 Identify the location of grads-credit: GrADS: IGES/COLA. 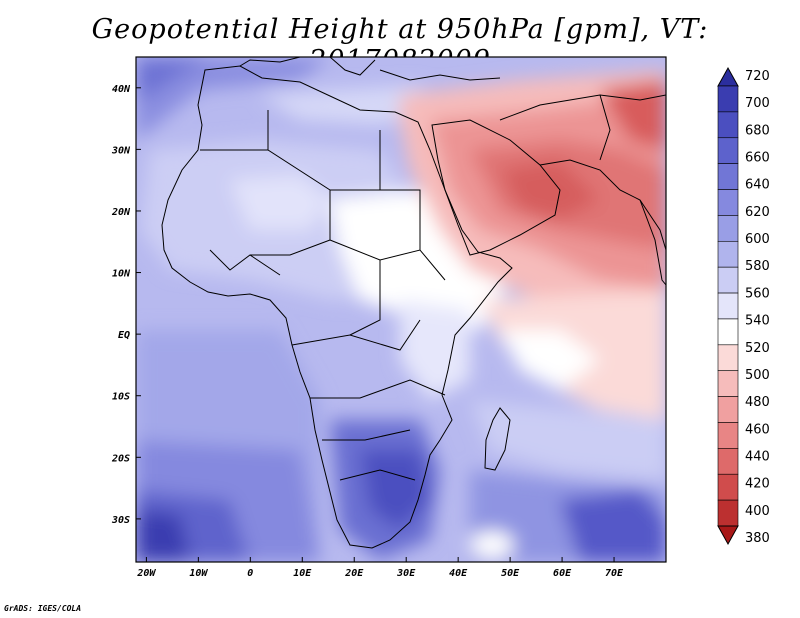
(43, 608).